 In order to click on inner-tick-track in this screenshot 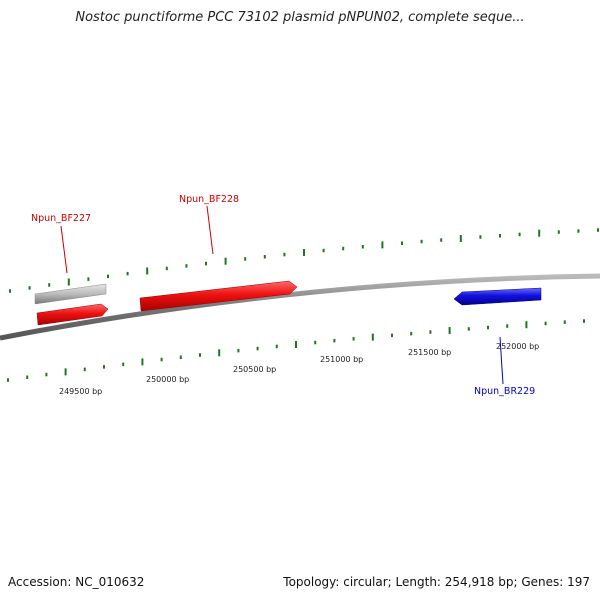, I will do `click(296, 350)`.